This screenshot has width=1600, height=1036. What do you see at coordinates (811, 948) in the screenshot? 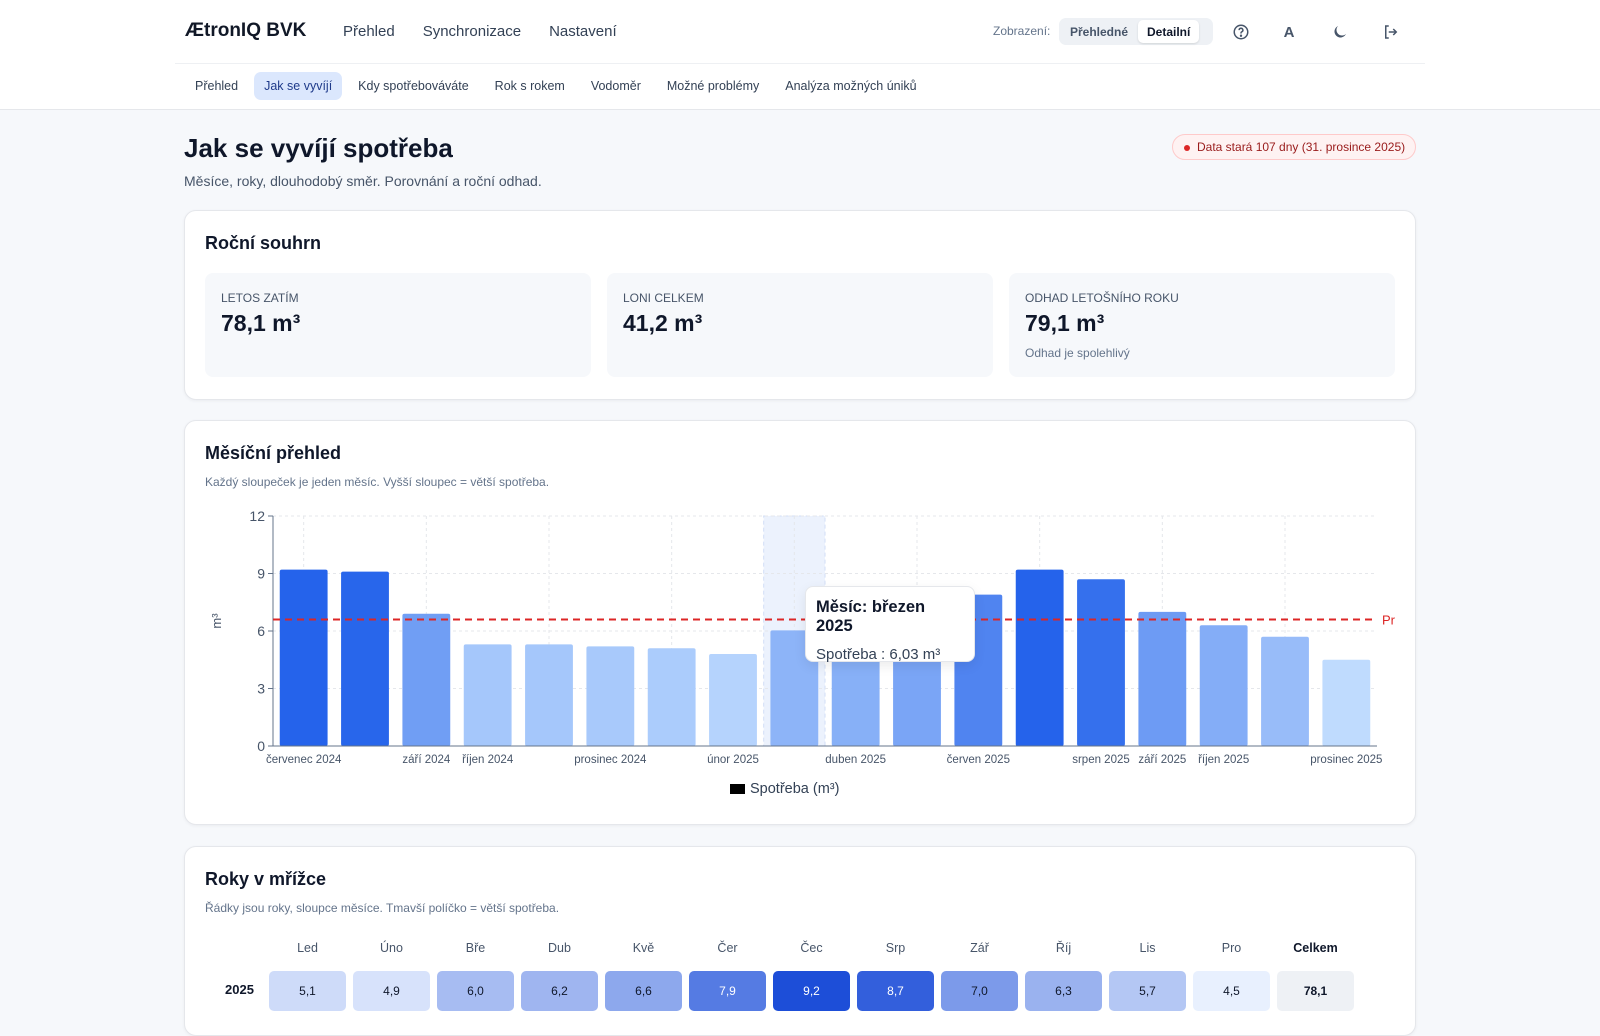
I see `grid-column-header: Čec` at bounding box center [811, 948].